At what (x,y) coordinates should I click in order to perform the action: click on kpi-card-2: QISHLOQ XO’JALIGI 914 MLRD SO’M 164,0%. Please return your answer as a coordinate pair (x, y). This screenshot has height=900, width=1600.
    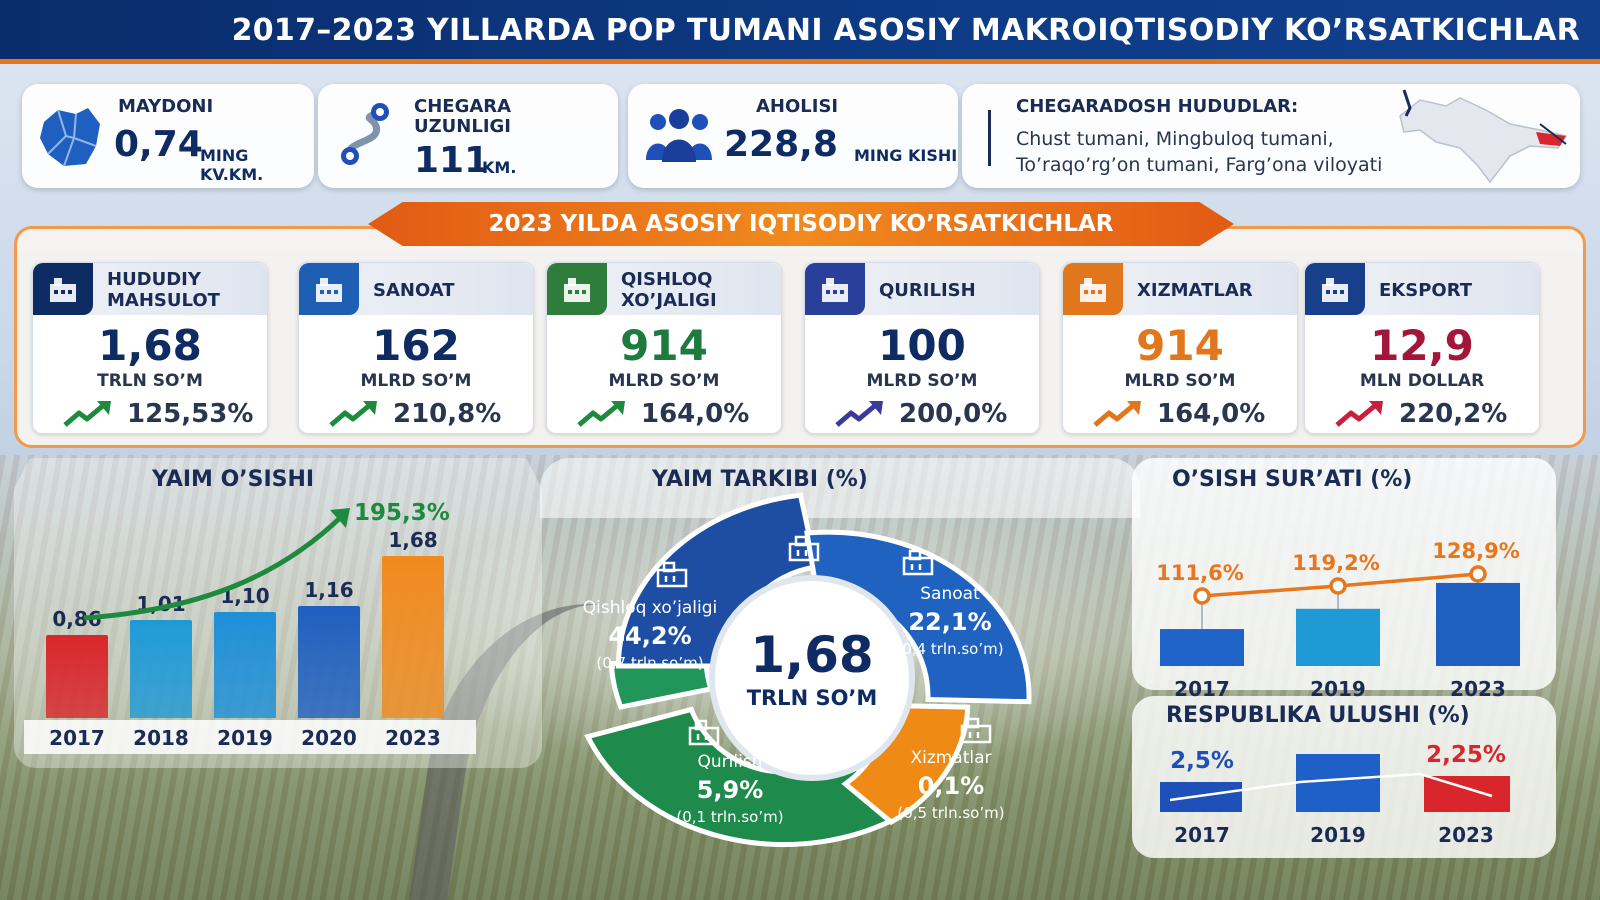
    Looking at the image, I should click on (664, 348).